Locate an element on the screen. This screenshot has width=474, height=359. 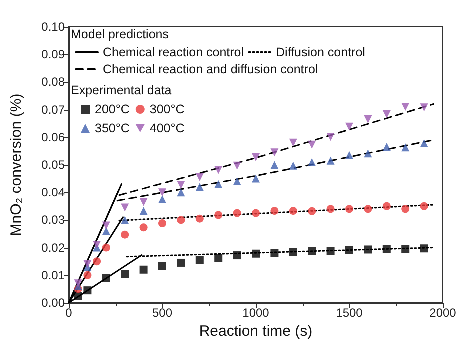
y-tick-label: 0.10 is located at coordinates (54, 27).